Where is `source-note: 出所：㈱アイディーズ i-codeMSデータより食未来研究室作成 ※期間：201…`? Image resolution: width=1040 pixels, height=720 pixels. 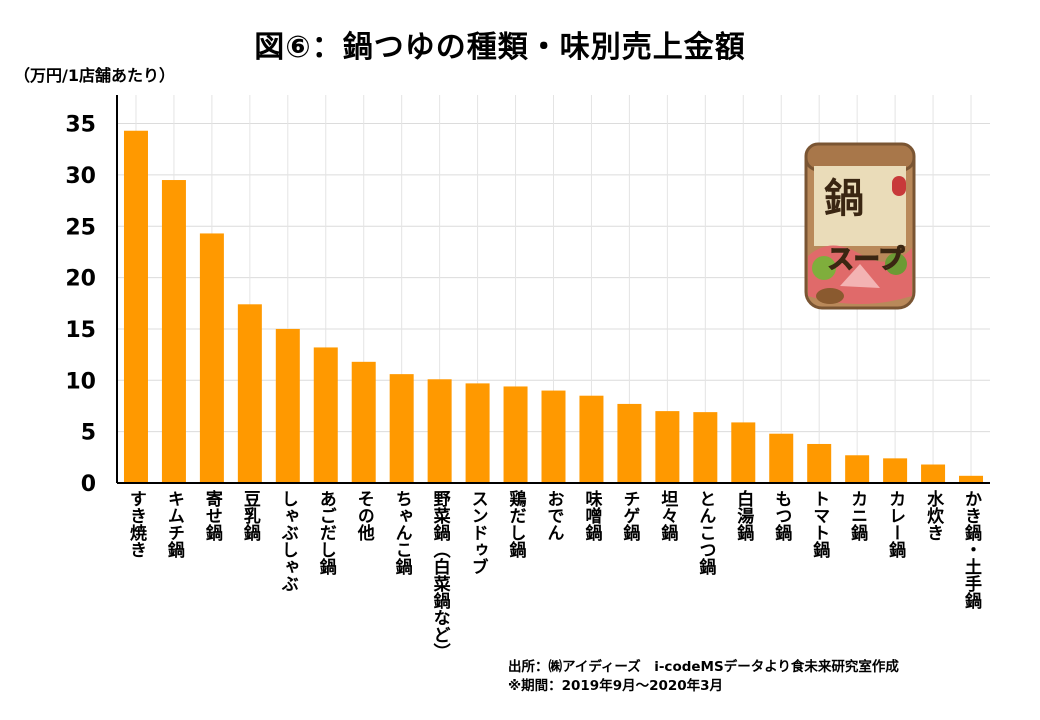 source-note: 出所：㈱アイディーズ i-codeMSデータより食未来研究室作成 ※期間：201… is located at coordinates (703, 677).